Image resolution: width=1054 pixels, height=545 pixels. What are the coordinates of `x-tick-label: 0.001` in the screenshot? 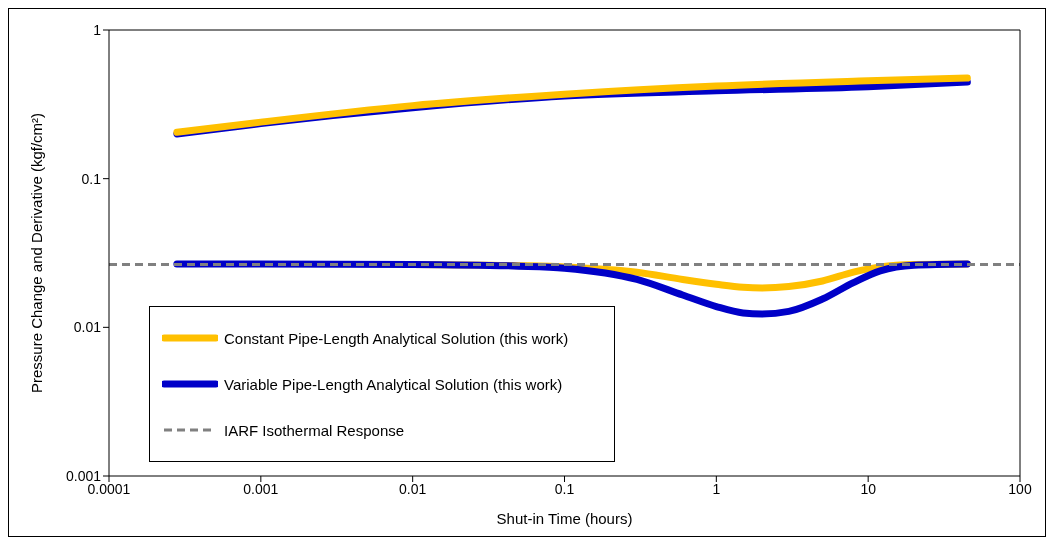 It's located at (261, 488).